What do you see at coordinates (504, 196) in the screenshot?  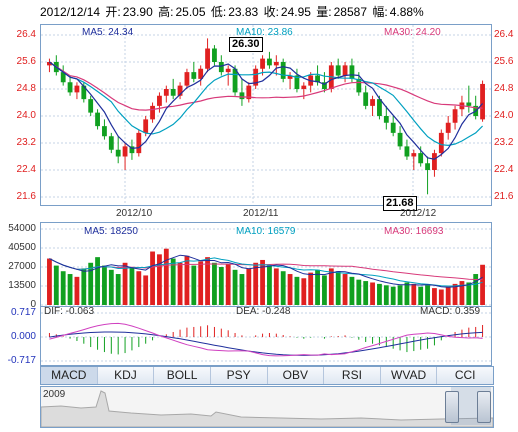 I see `price-y-tick-right: 21.6` at bounding box center [504, 196].